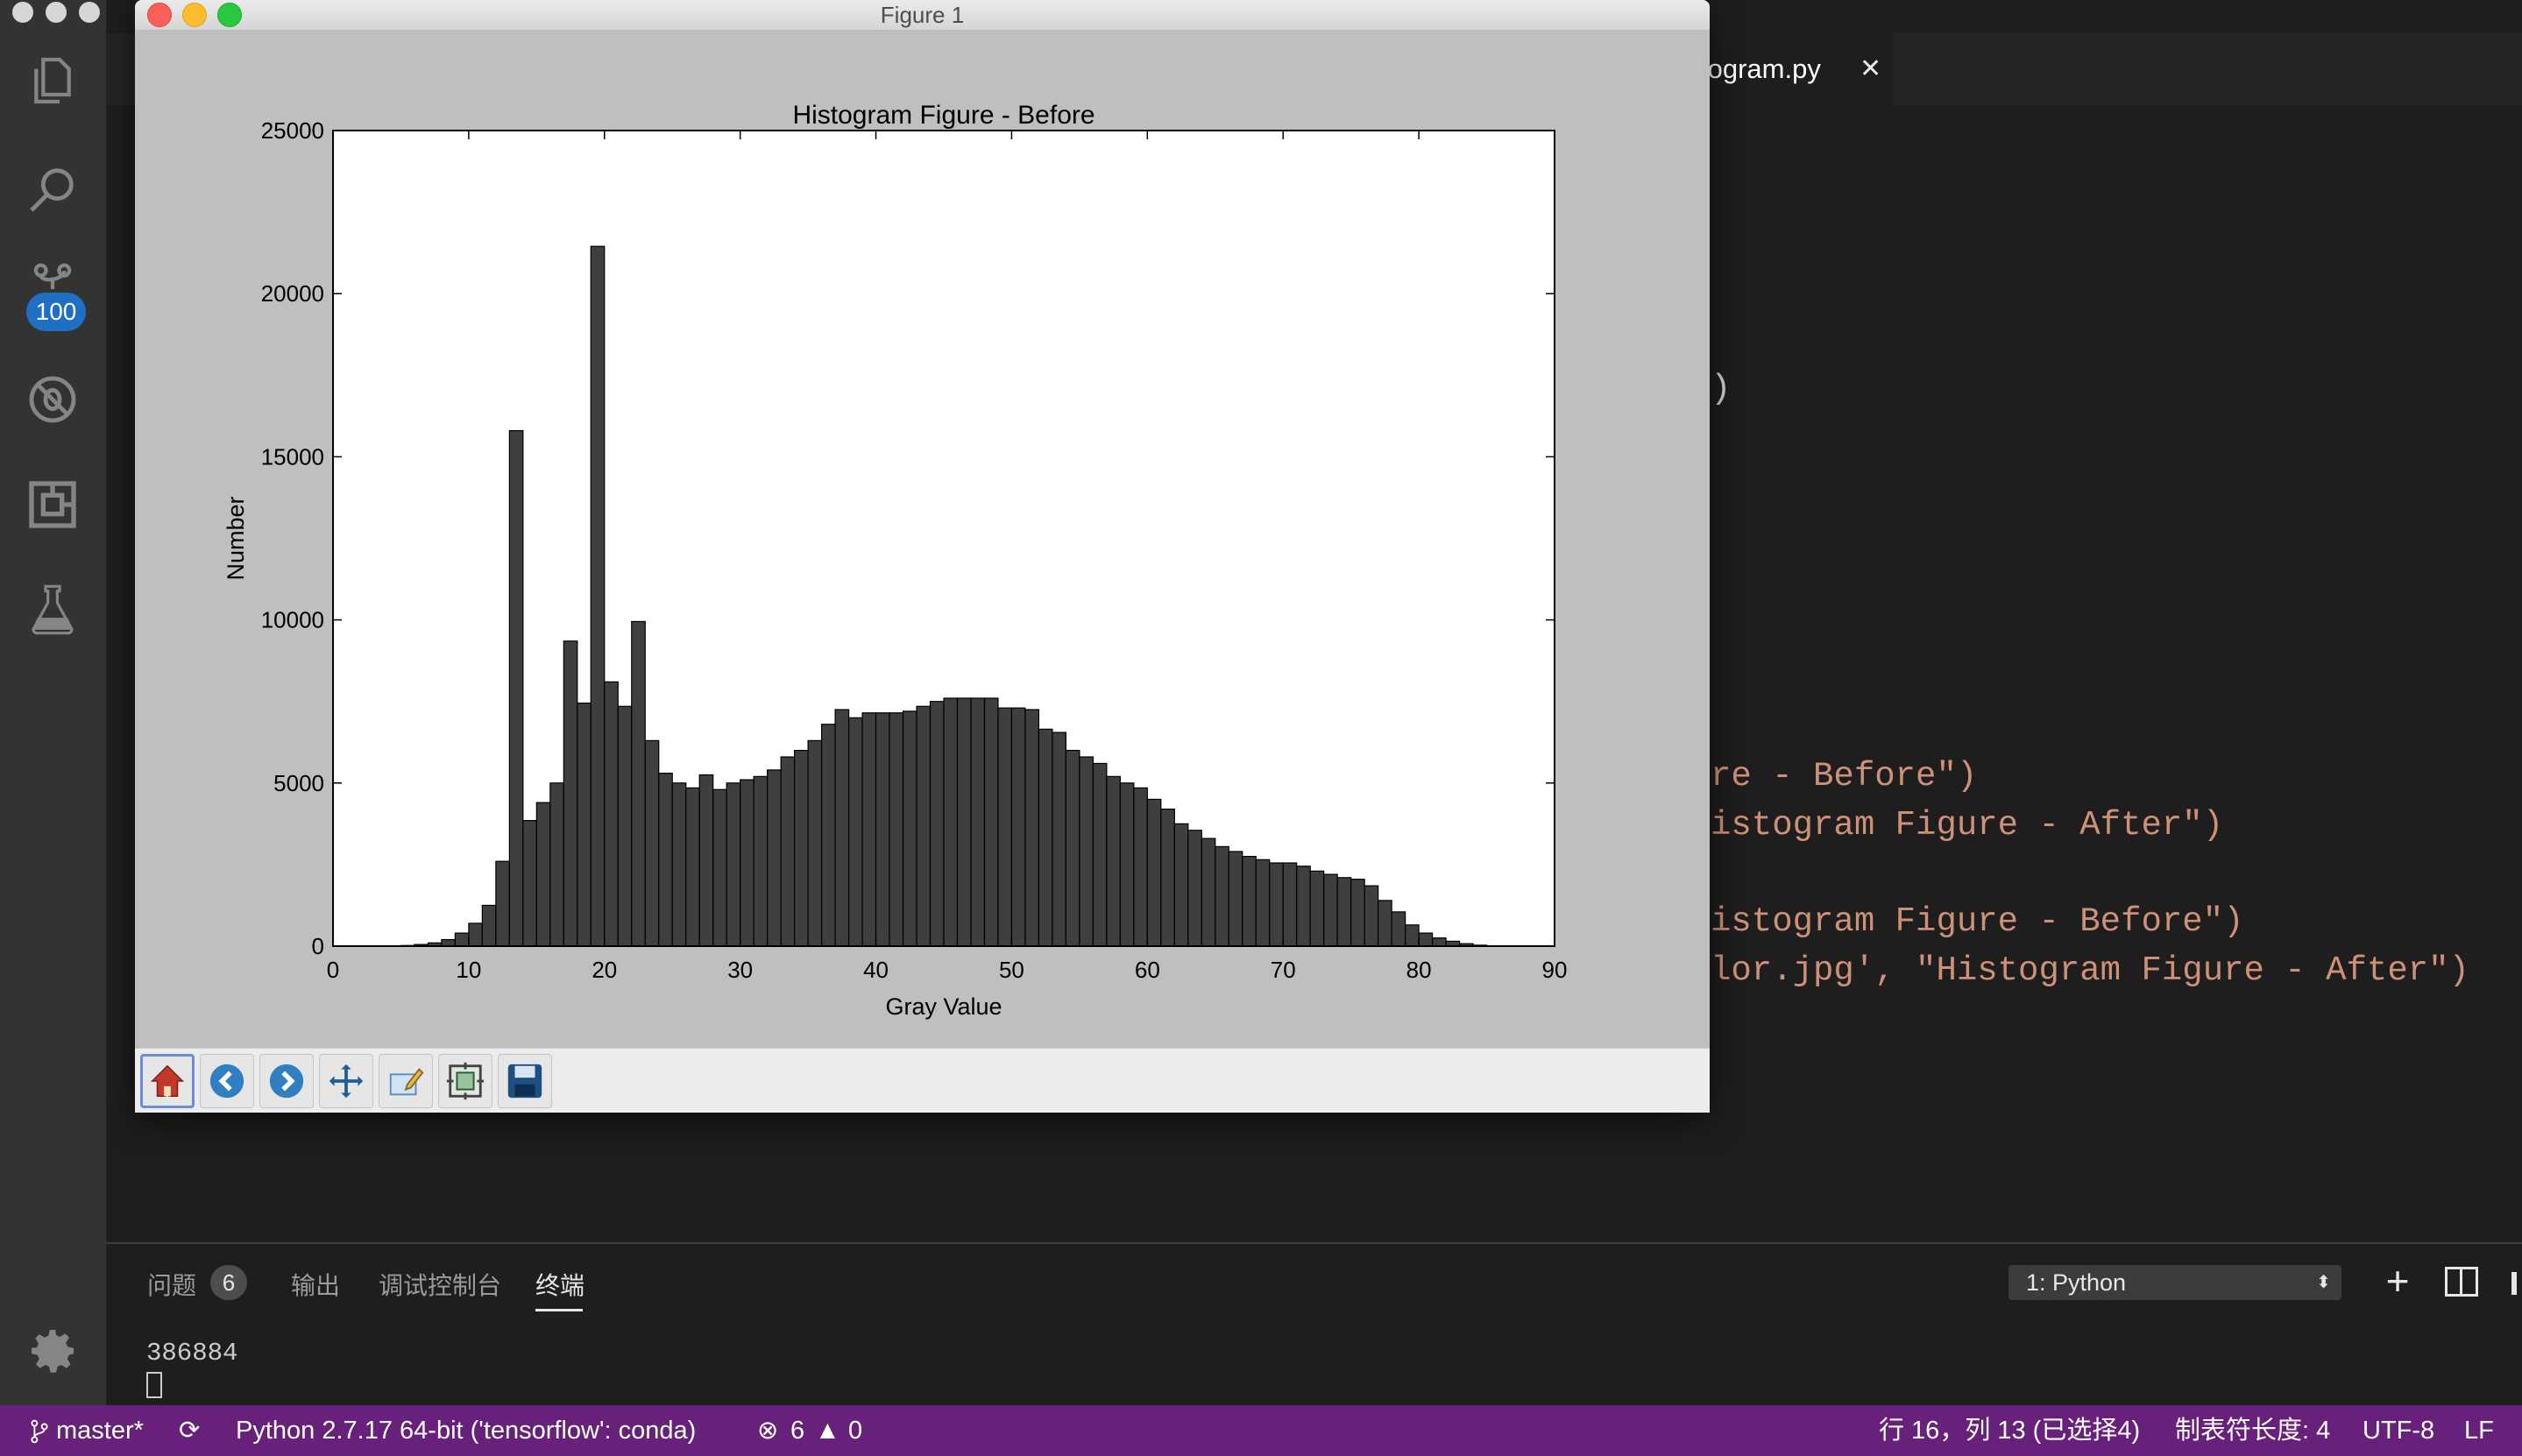  I want to click on back-button, so click(227, 1081).